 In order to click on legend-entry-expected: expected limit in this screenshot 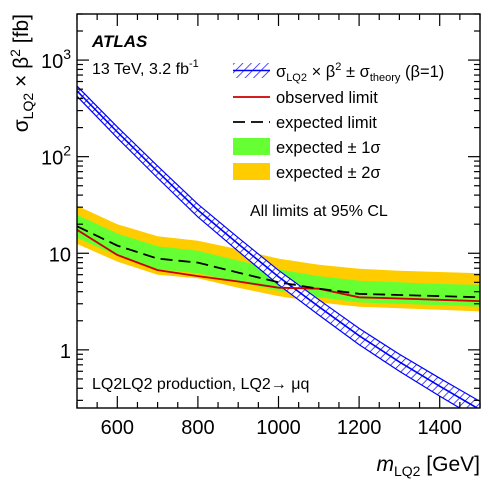, I will do `click(305, 123)`.